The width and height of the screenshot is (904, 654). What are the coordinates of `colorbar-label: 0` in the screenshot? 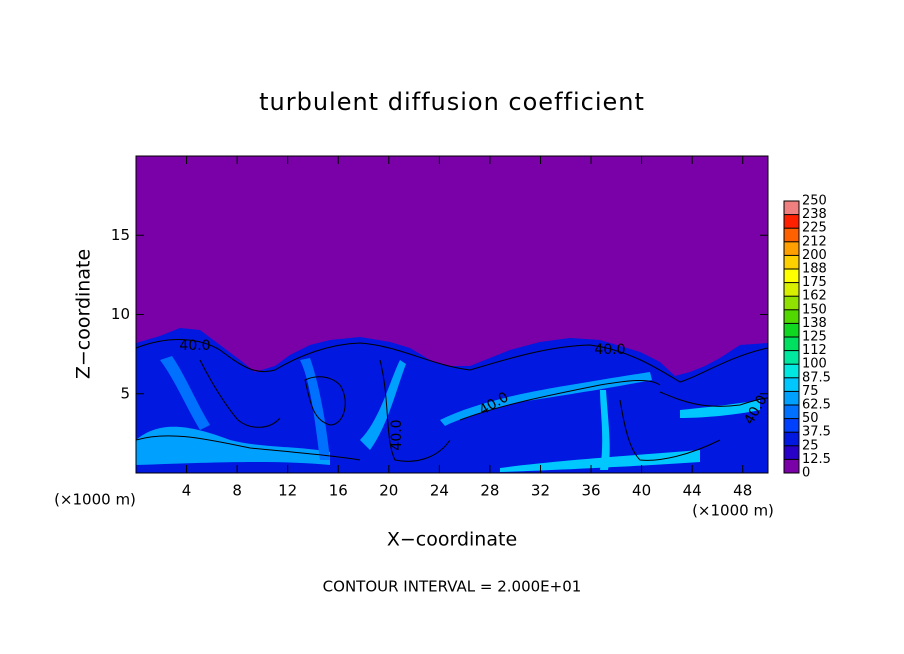 It's located at (806, 473).